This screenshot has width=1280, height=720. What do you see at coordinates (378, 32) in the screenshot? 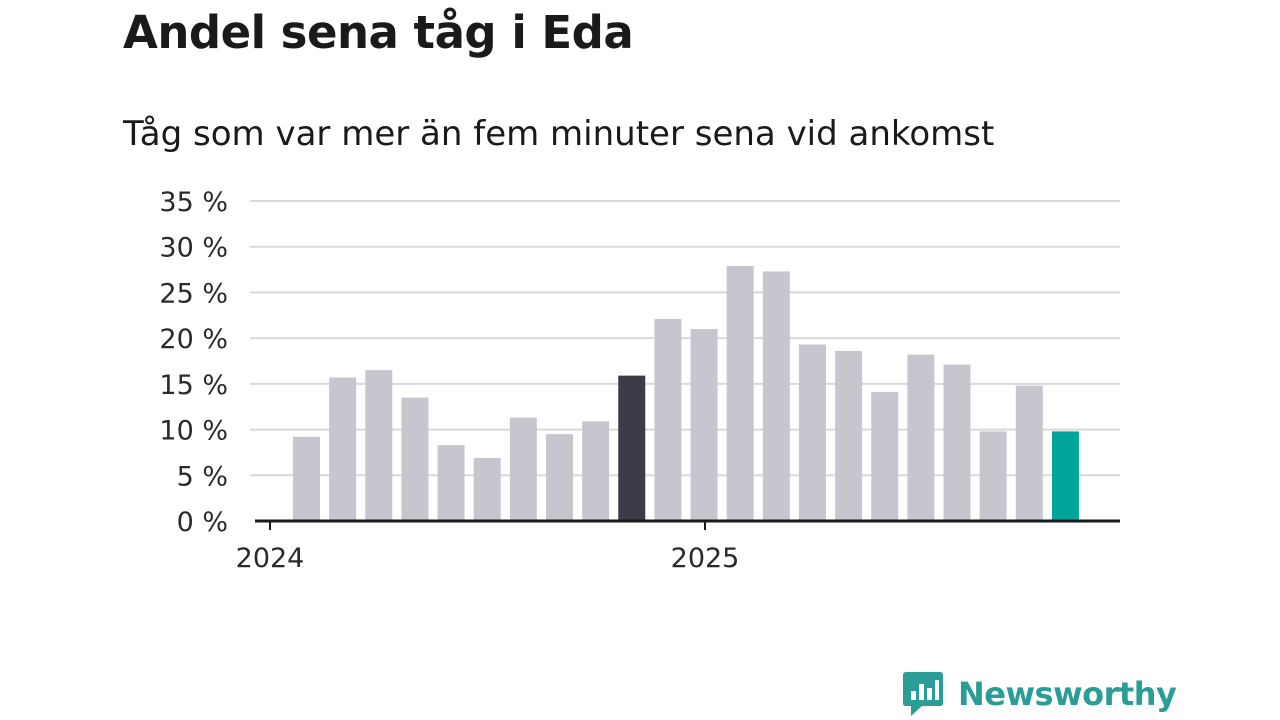
I see `chart-title: Andel sena tåg i Eda` at bounding box center [378, 32].